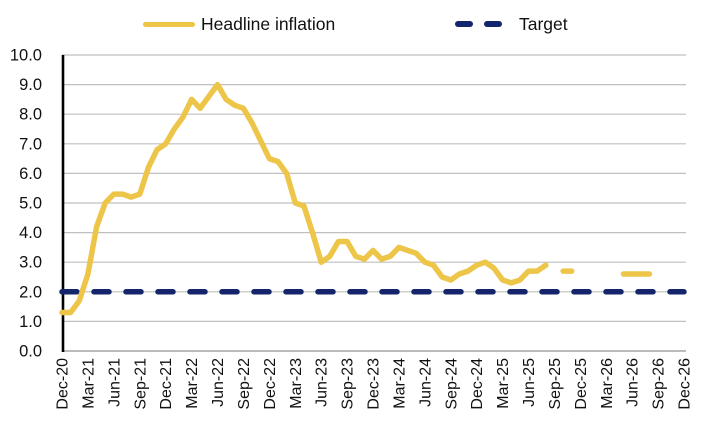 The image size is (707, 441). What do you see at coordinates (30, 322) in the screenshot?
I see `y-tick-label: 1.0` at bounding box center [30, 322].